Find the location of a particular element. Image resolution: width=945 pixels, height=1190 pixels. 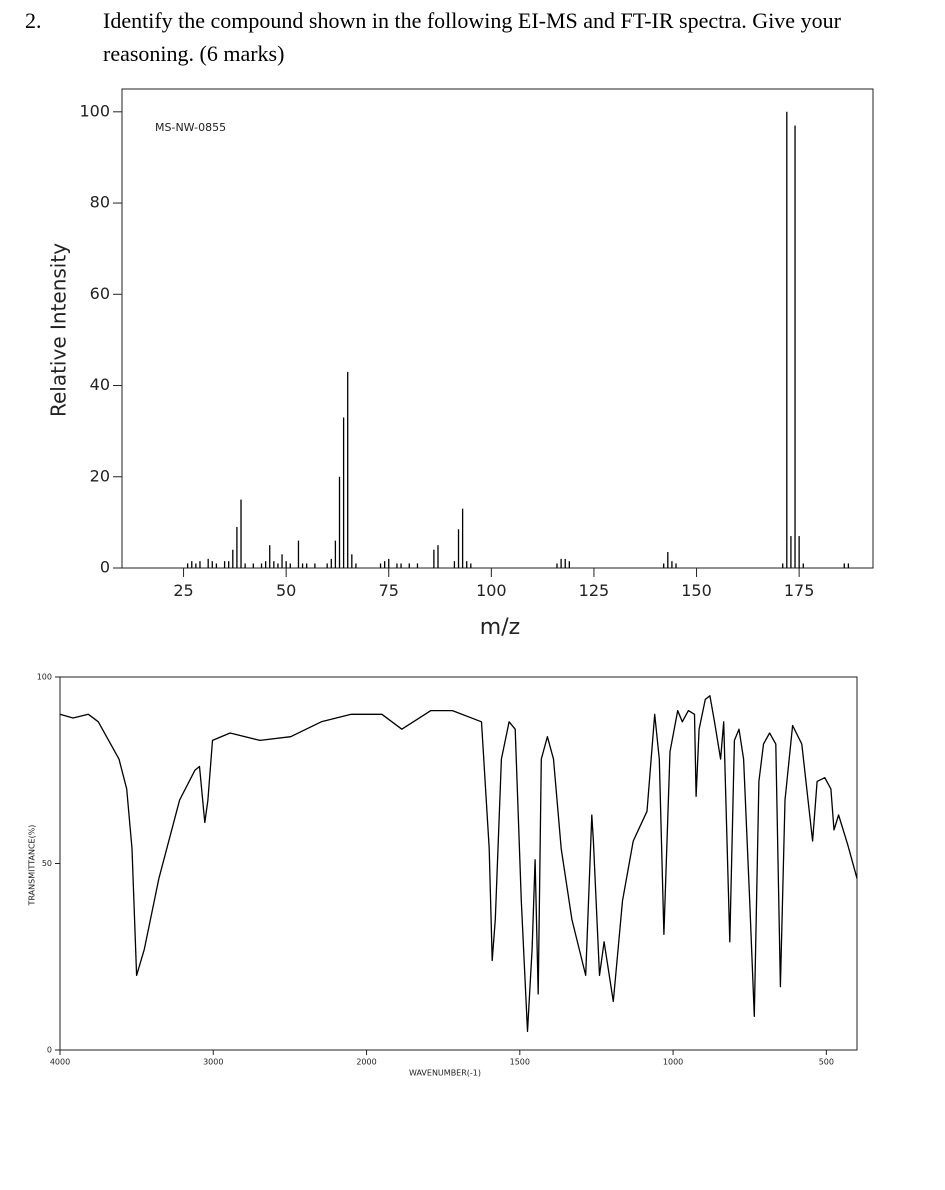

x-tick-label: 2000 is located at coordinates (366, 1062).